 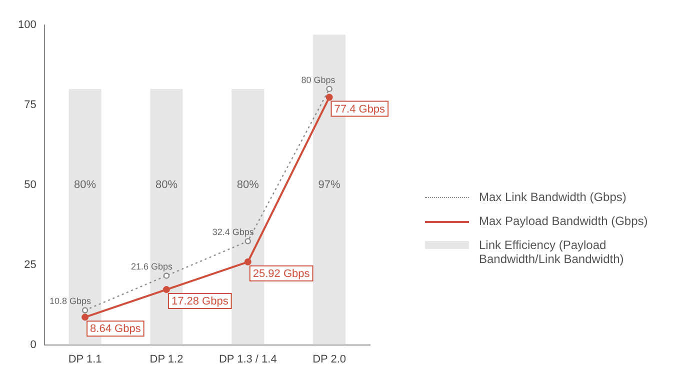 What do you see at coordinates (233, 232) in the screenshot?
I see `data-label: 32.4 Gbps` at bounding box center [233, 232].